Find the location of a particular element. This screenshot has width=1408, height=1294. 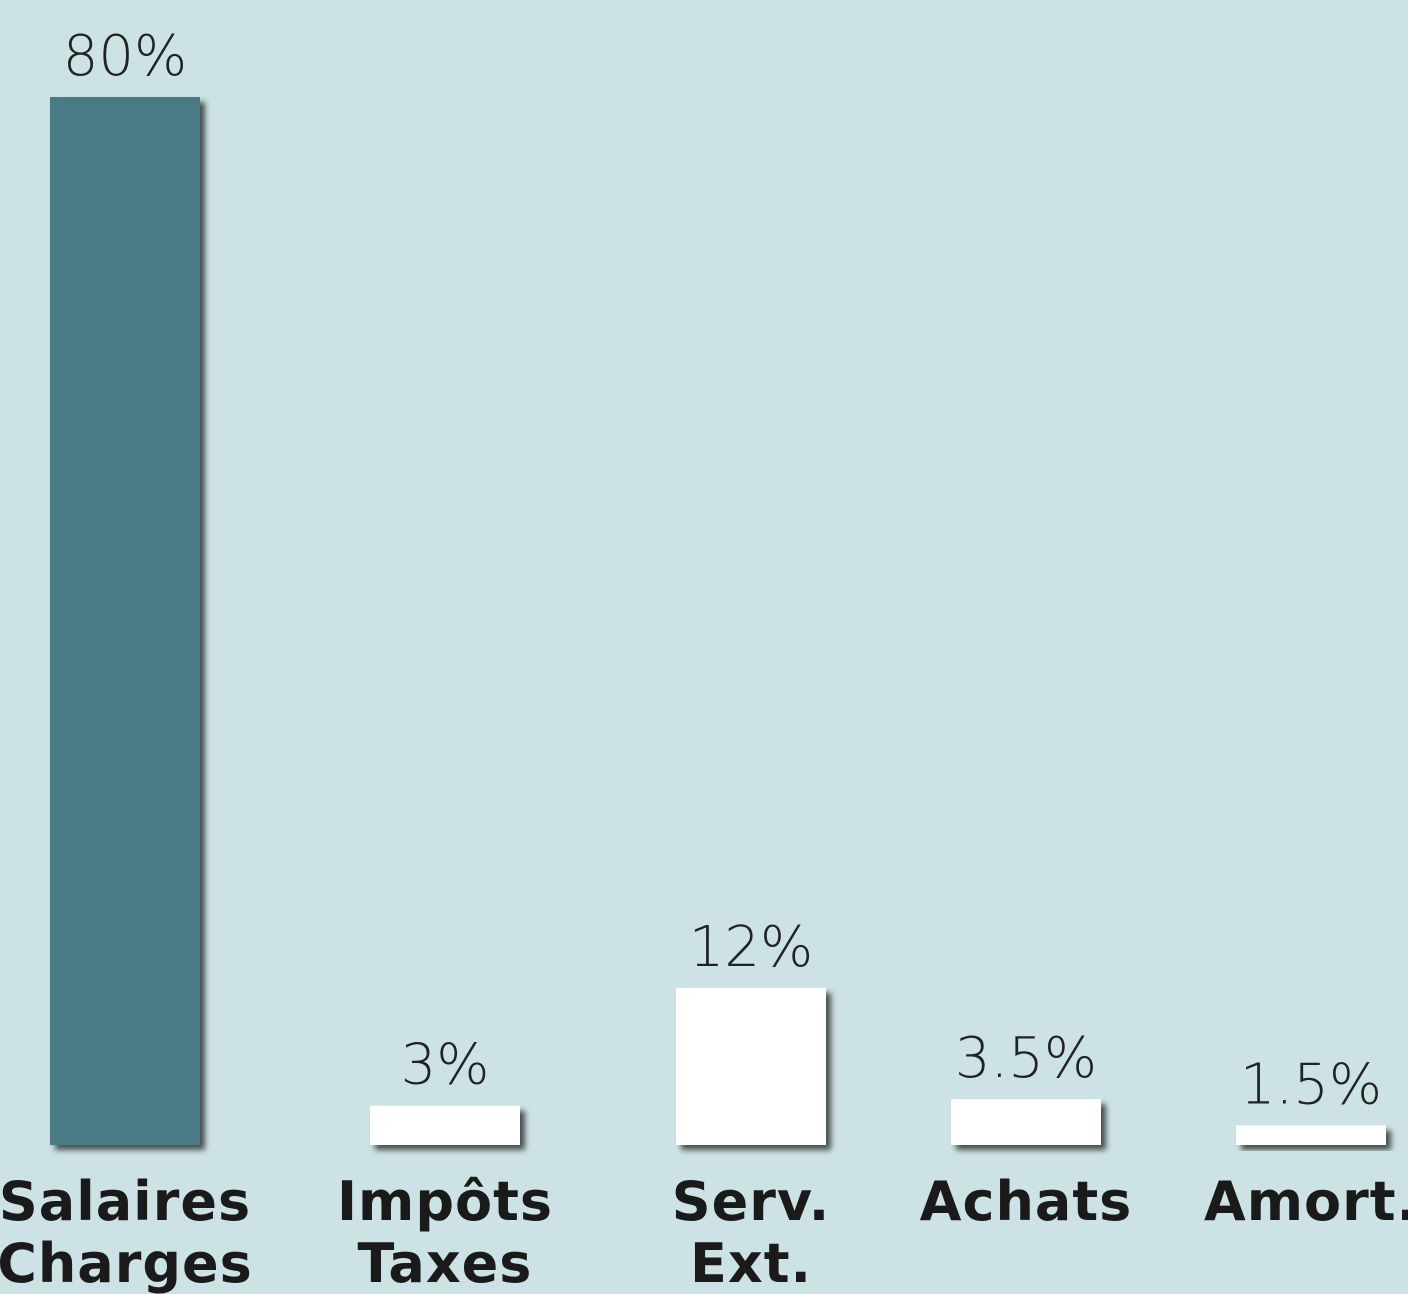

category-label: Achats is located at coordinates (1026, 1201).